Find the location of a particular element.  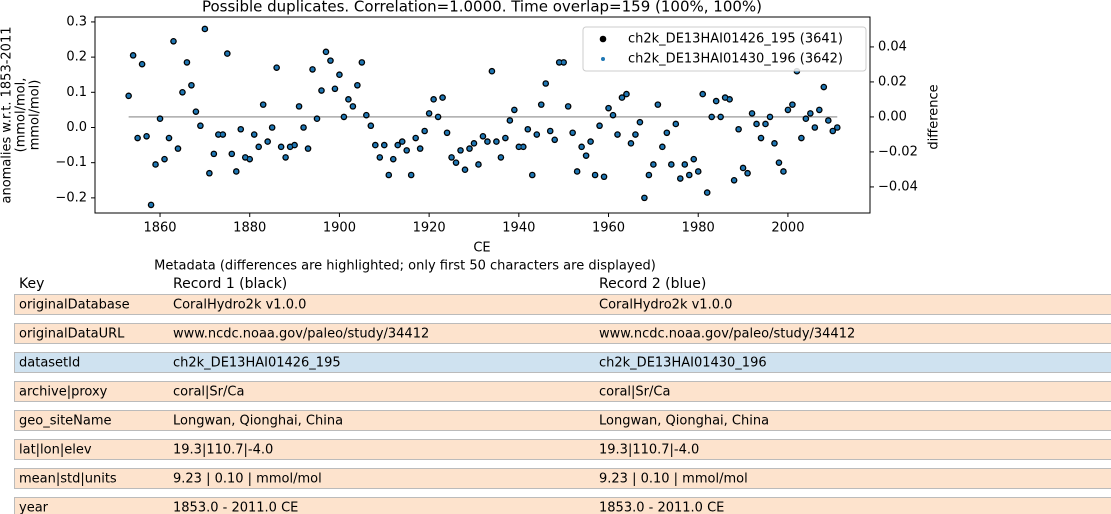

x-tick-label: 1920 is located at coordinates (429, 228).